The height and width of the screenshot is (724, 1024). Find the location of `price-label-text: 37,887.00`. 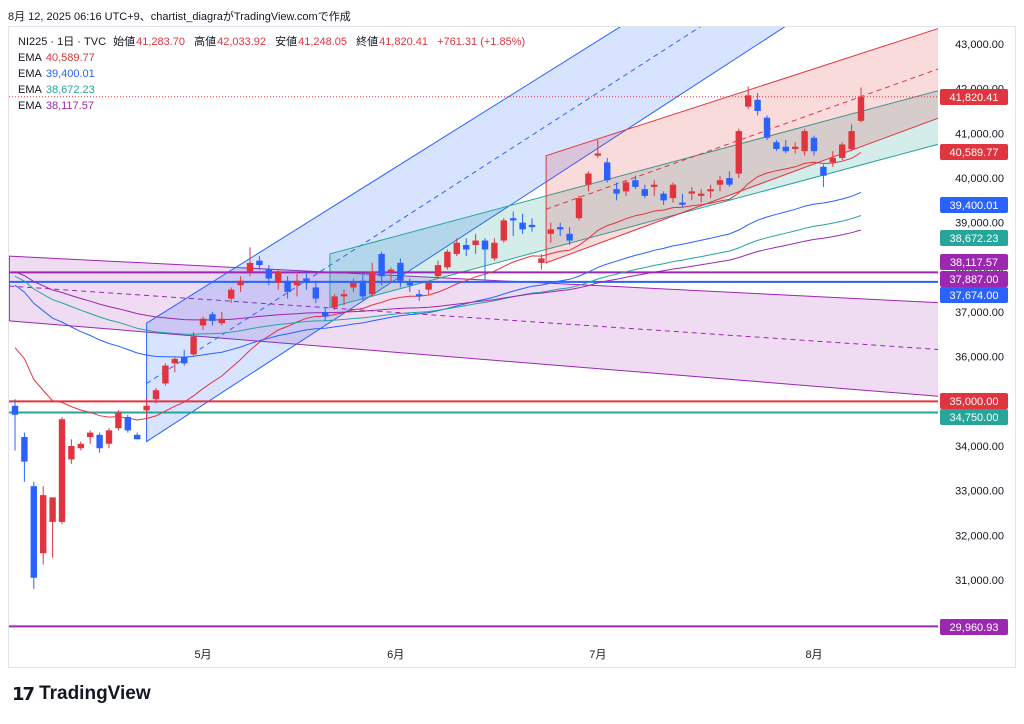

price-label-text: 37,887.00 is located at coordinates (974, 280).